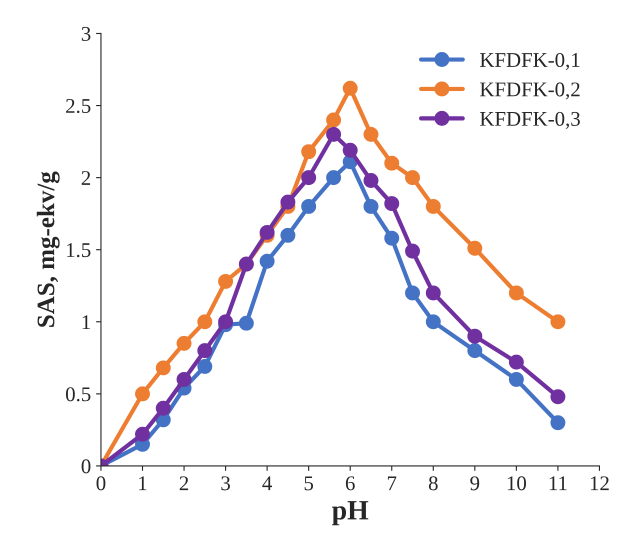 The image size is (631, 558). Describe the element at coordinates (86, 322) in the screenshot. I see `y-tick-label: 1` at that location.